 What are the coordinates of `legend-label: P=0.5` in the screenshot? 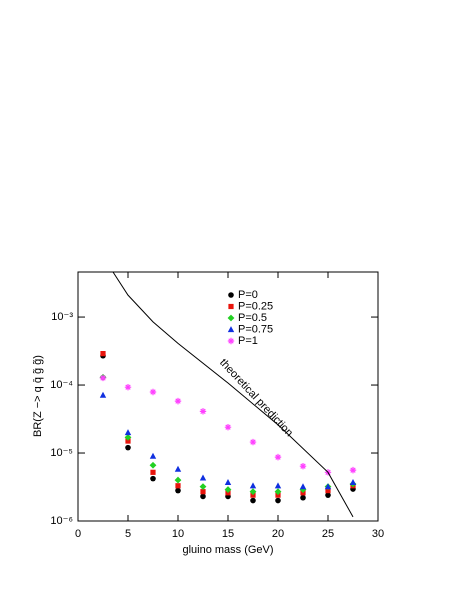 It's located at (252, 318).